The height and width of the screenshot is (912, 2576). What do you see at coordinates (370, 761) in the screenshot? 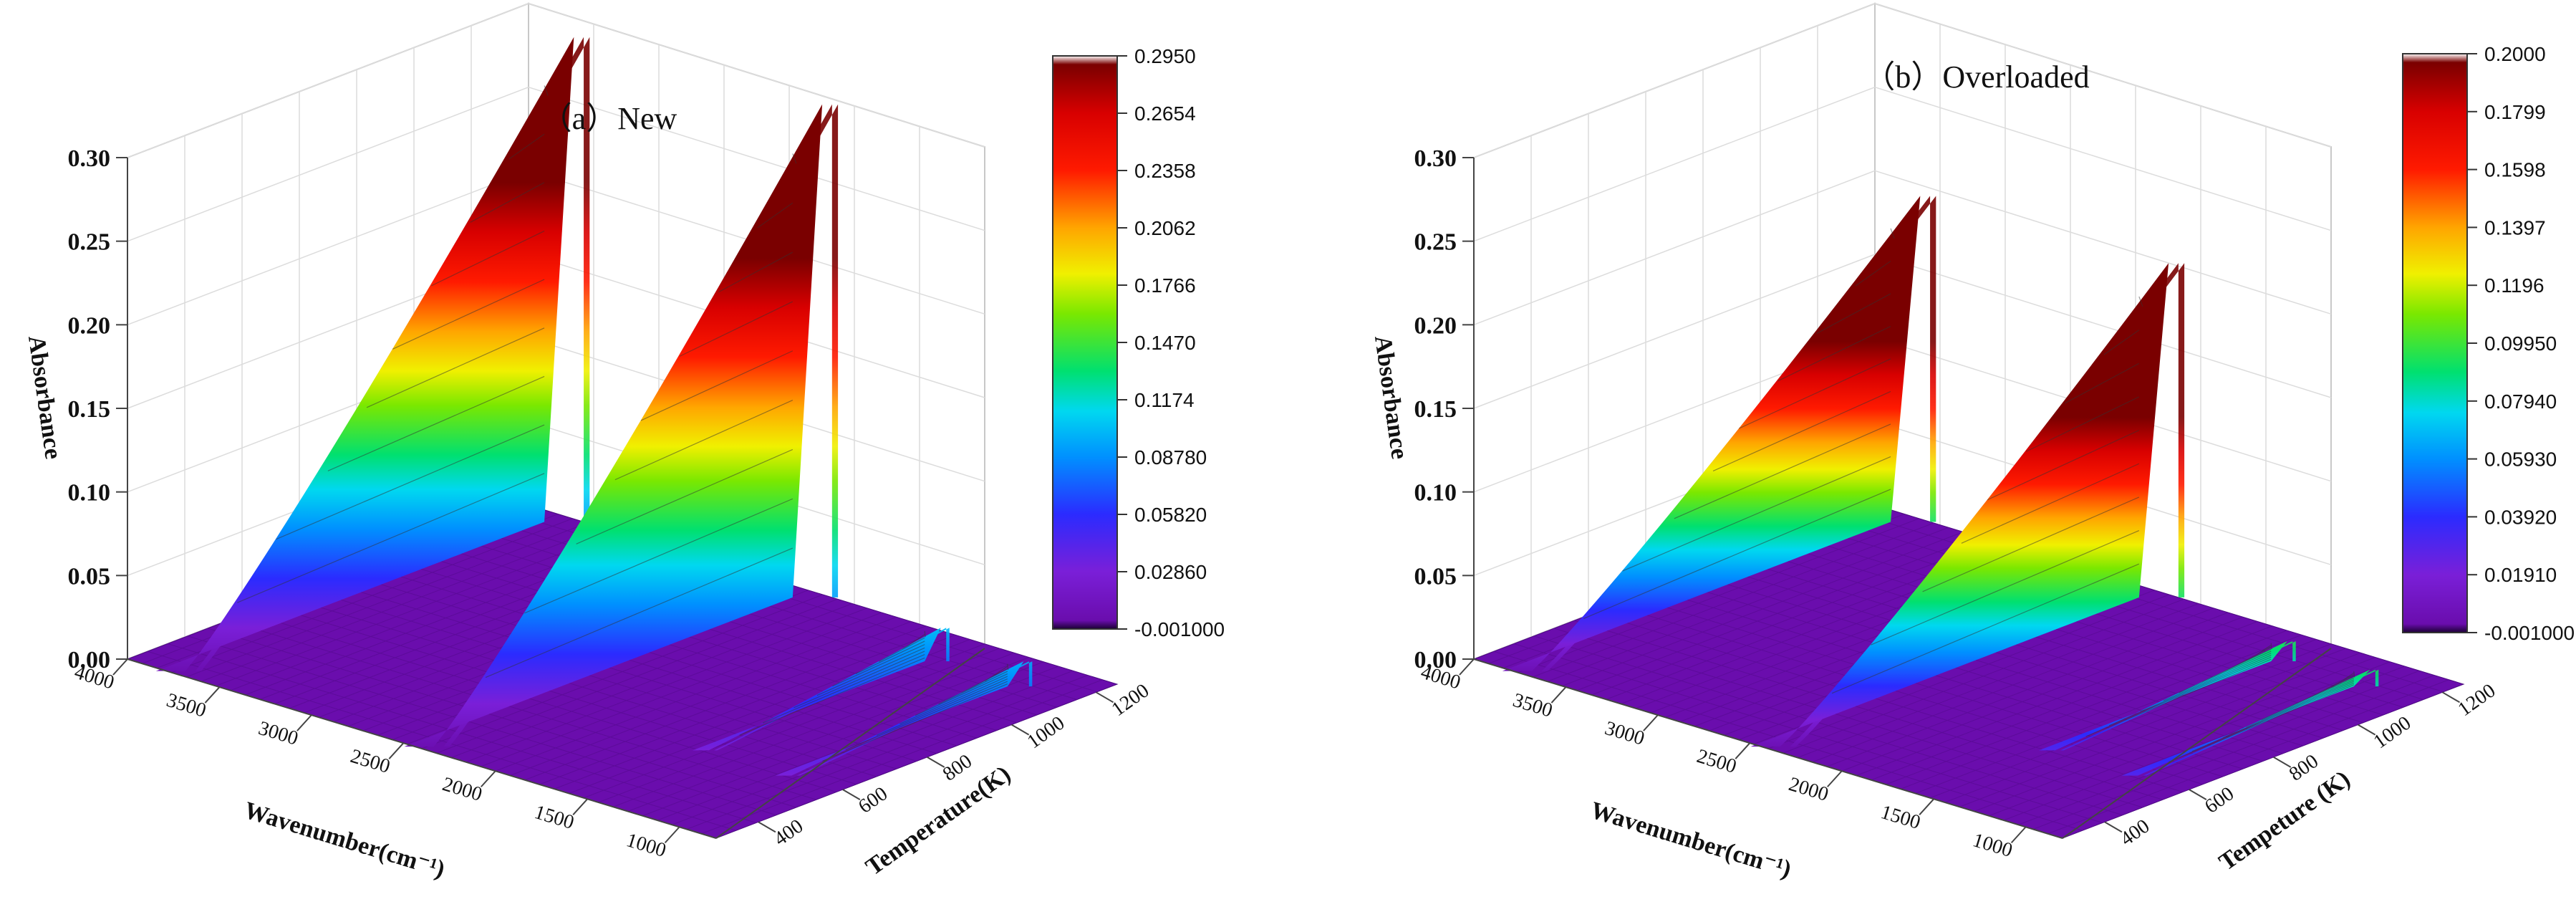
I see `x-tick-label: 2500` at bounding box center [370, 761].